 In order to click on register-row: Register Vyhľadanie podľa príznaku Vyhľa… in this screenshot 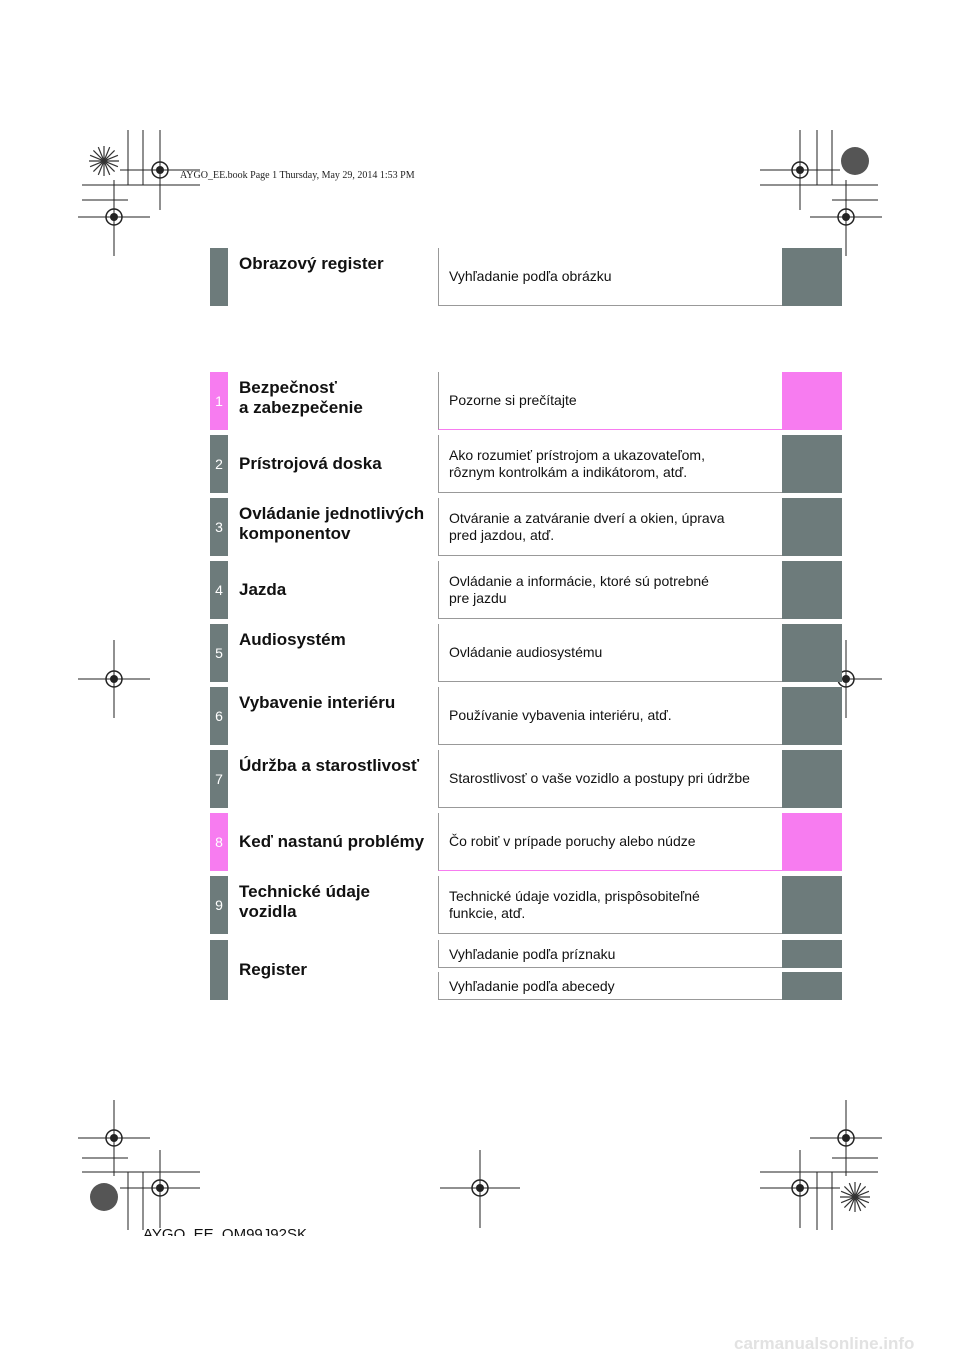, I will do `click(526, 970)`.